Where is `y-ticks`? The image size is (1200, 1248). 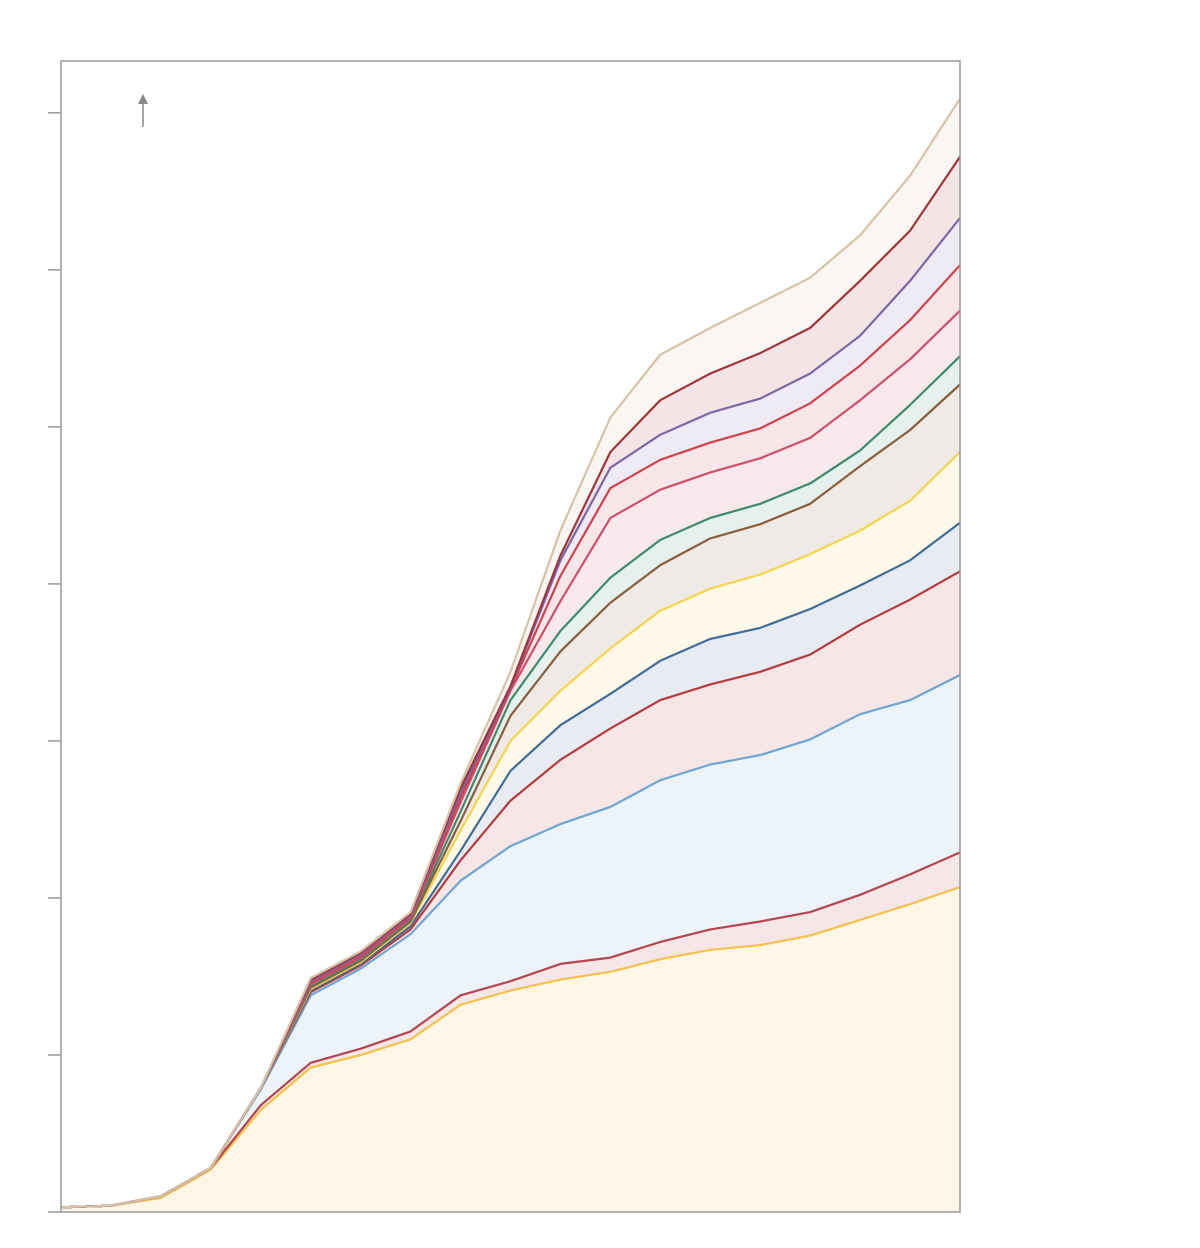 y-ticks is located at coordinates (54, 662).